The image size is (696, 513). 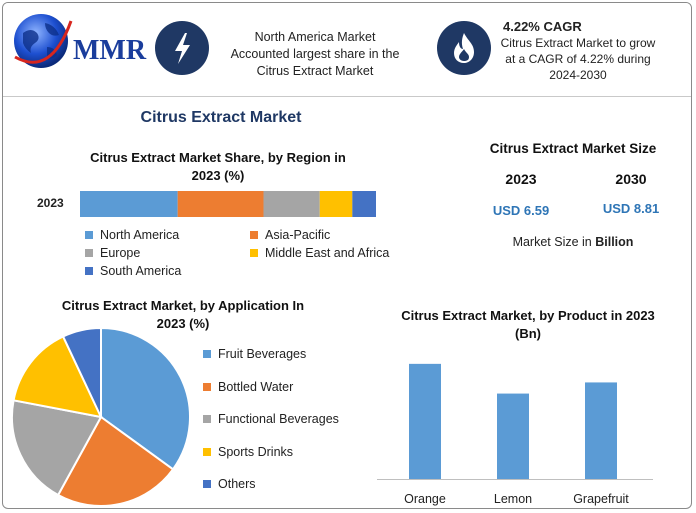 What do you see at coordinates (601, 499) in the screenshot?
I see `product-tick-label: Grapefruit` at bounding box center [601, 499].